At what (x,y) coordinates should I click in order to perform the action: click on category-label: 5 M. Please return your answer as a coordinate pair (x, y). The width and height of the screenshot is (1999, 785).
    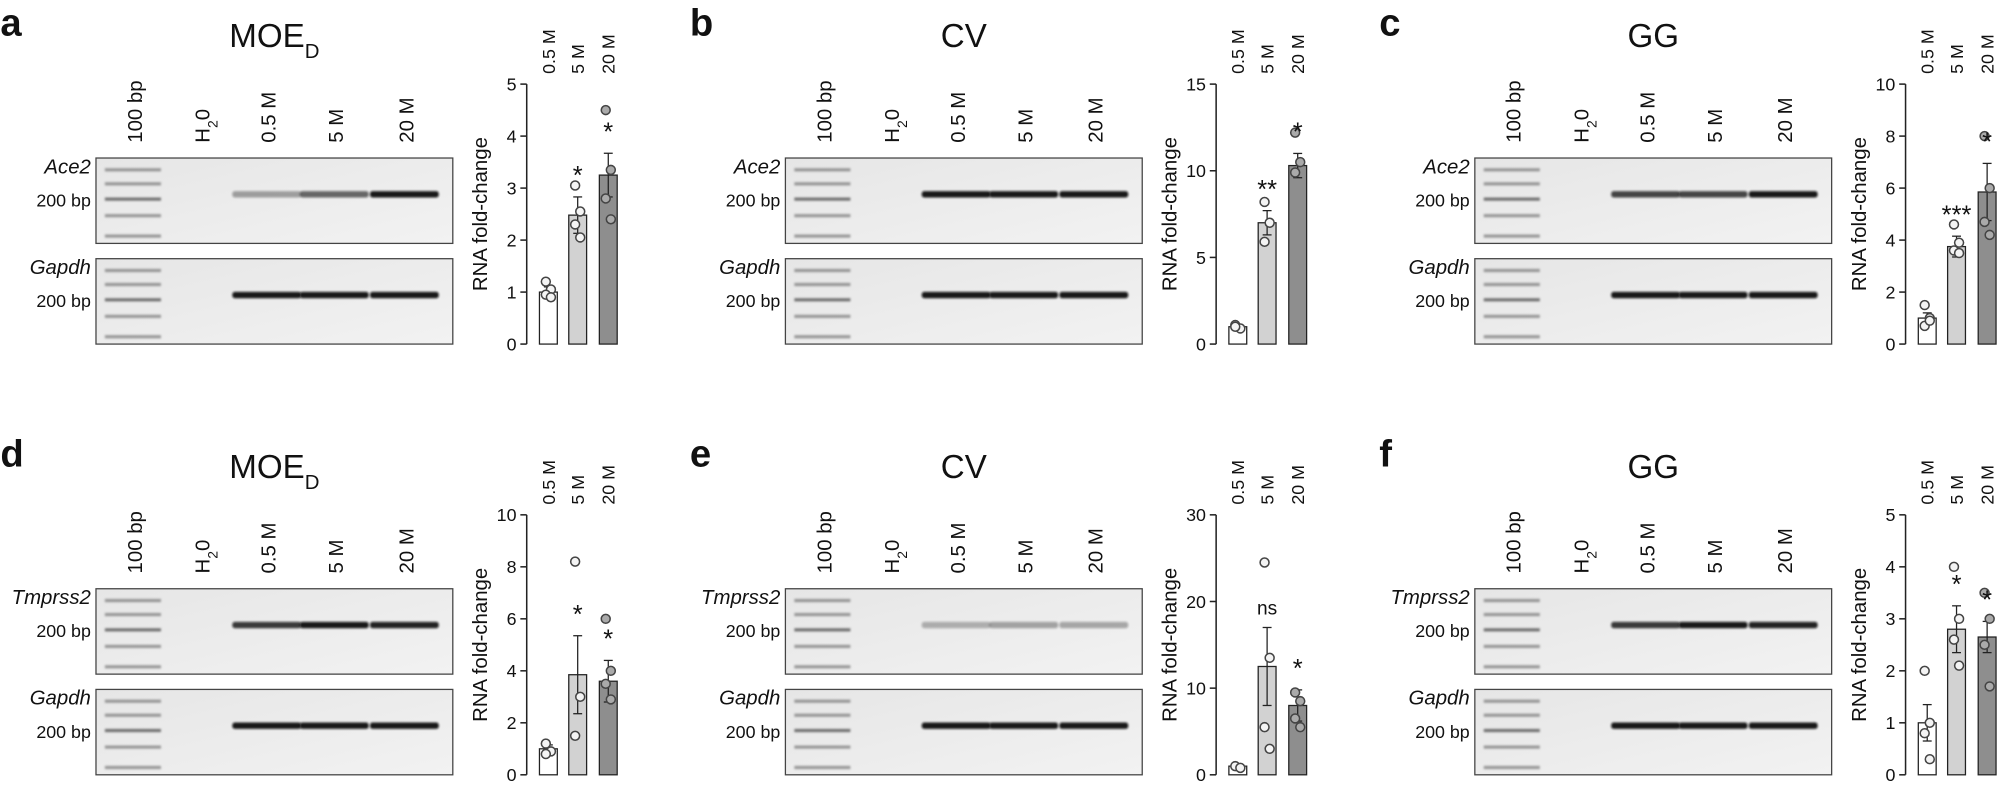
    Looking at the image, I should click on (578, 59).